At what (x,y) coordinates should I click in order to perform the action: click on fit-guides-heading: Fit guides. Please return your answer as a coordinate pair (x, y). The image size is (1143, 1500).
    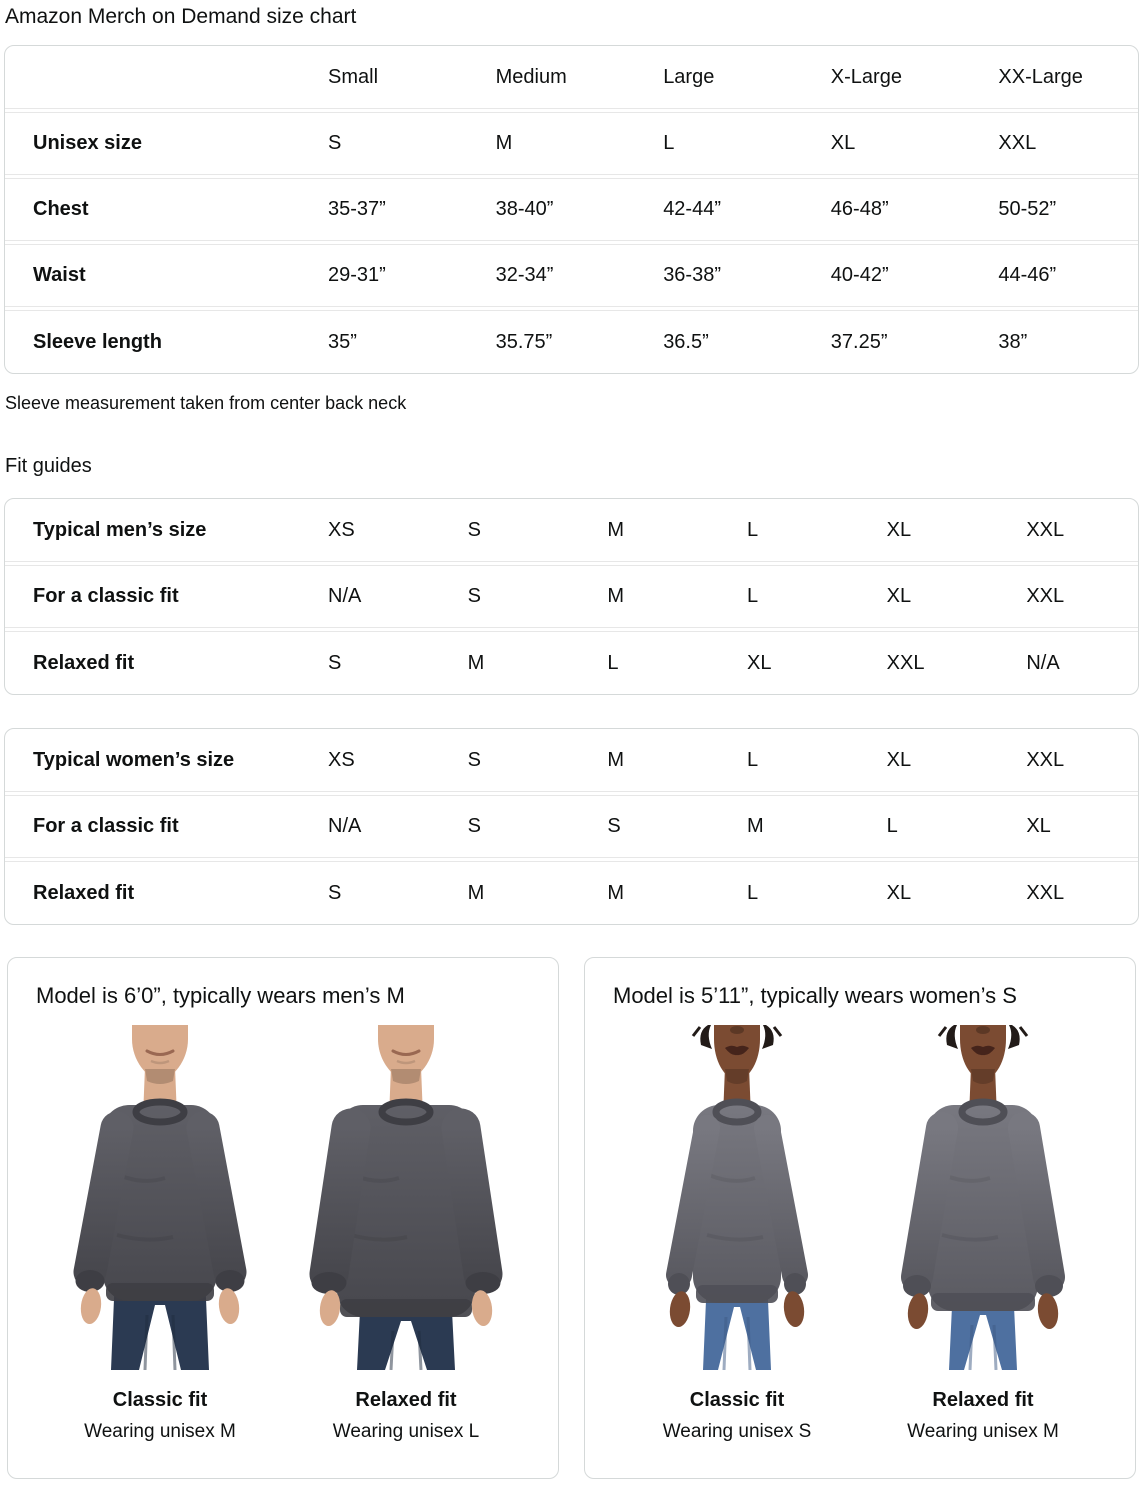
    Looking at the image, I should click on (48, 466).